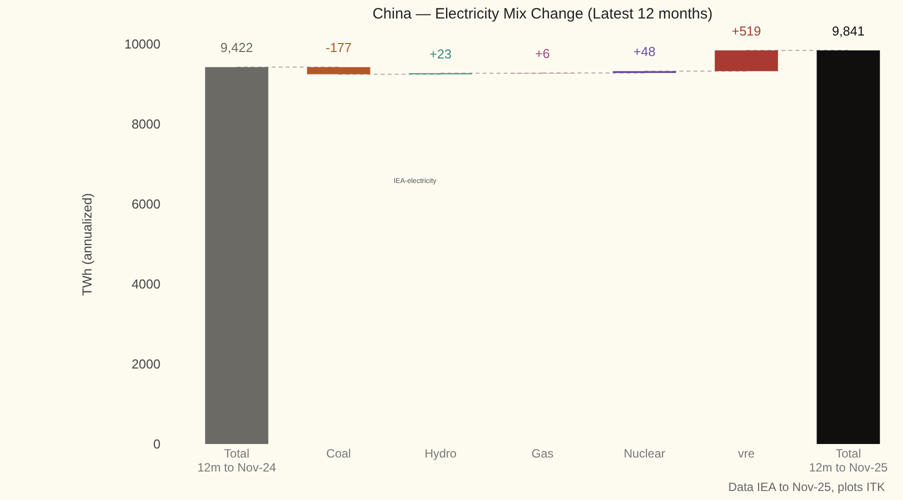 Image resolution: width=903 pixels, height=500 pixels. Describe the element at coordinates (440, 453) in the screenshot. I see `x-tick-label: Hydro` at that location.